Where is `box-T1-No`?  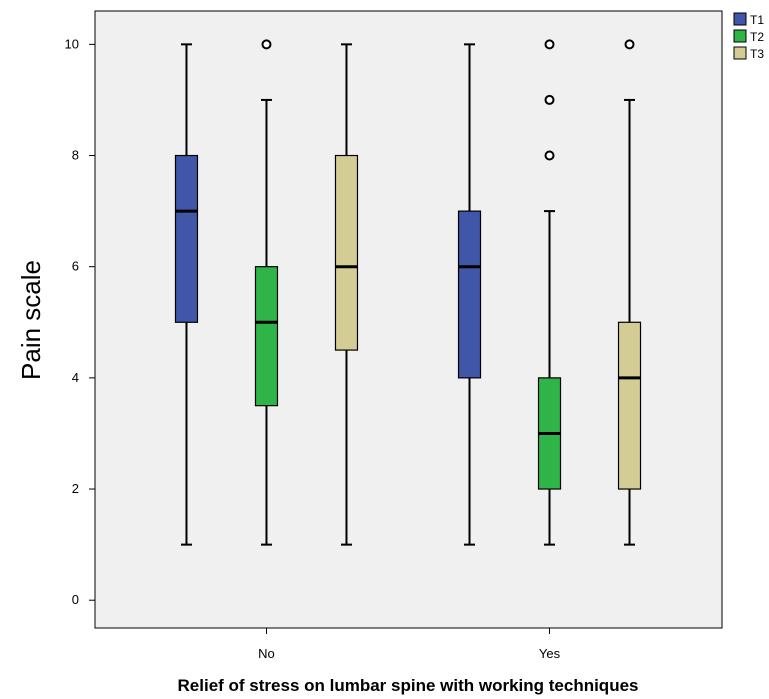 box-T1-No is located at coordinates (186, 294).